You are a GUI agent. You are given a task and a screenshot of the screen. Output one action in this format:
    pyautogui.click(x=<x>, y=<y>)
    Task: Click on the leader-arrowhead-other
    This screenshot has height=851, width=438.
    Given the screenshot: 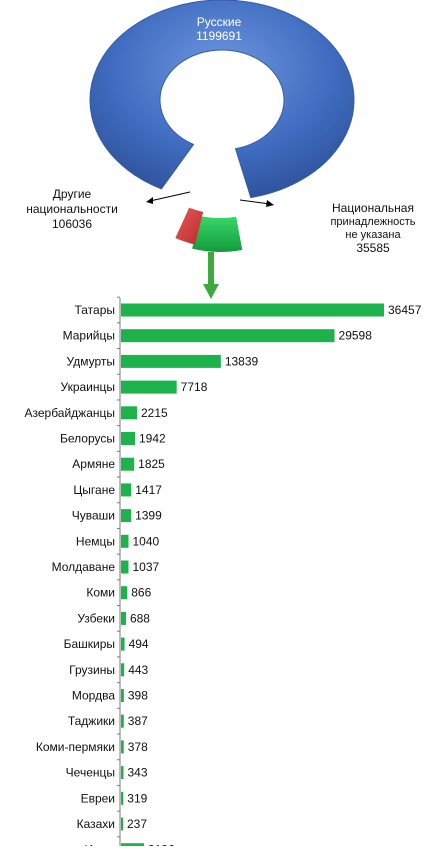 What is the action you would take?
    pyautogui.click(x=149, y=200)
    